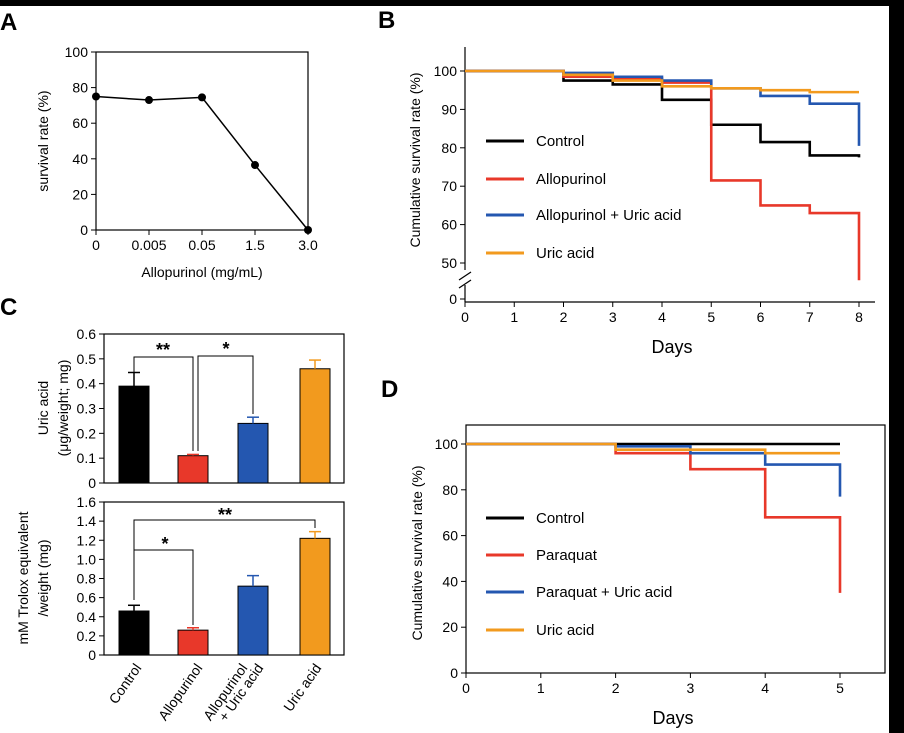 This screenshot has width=904, height=733. What do you see at coordinates (87, 636) in the screenshot?
I see `c-bot-ytick-label: 0.2` at bounding box center [87, 636].